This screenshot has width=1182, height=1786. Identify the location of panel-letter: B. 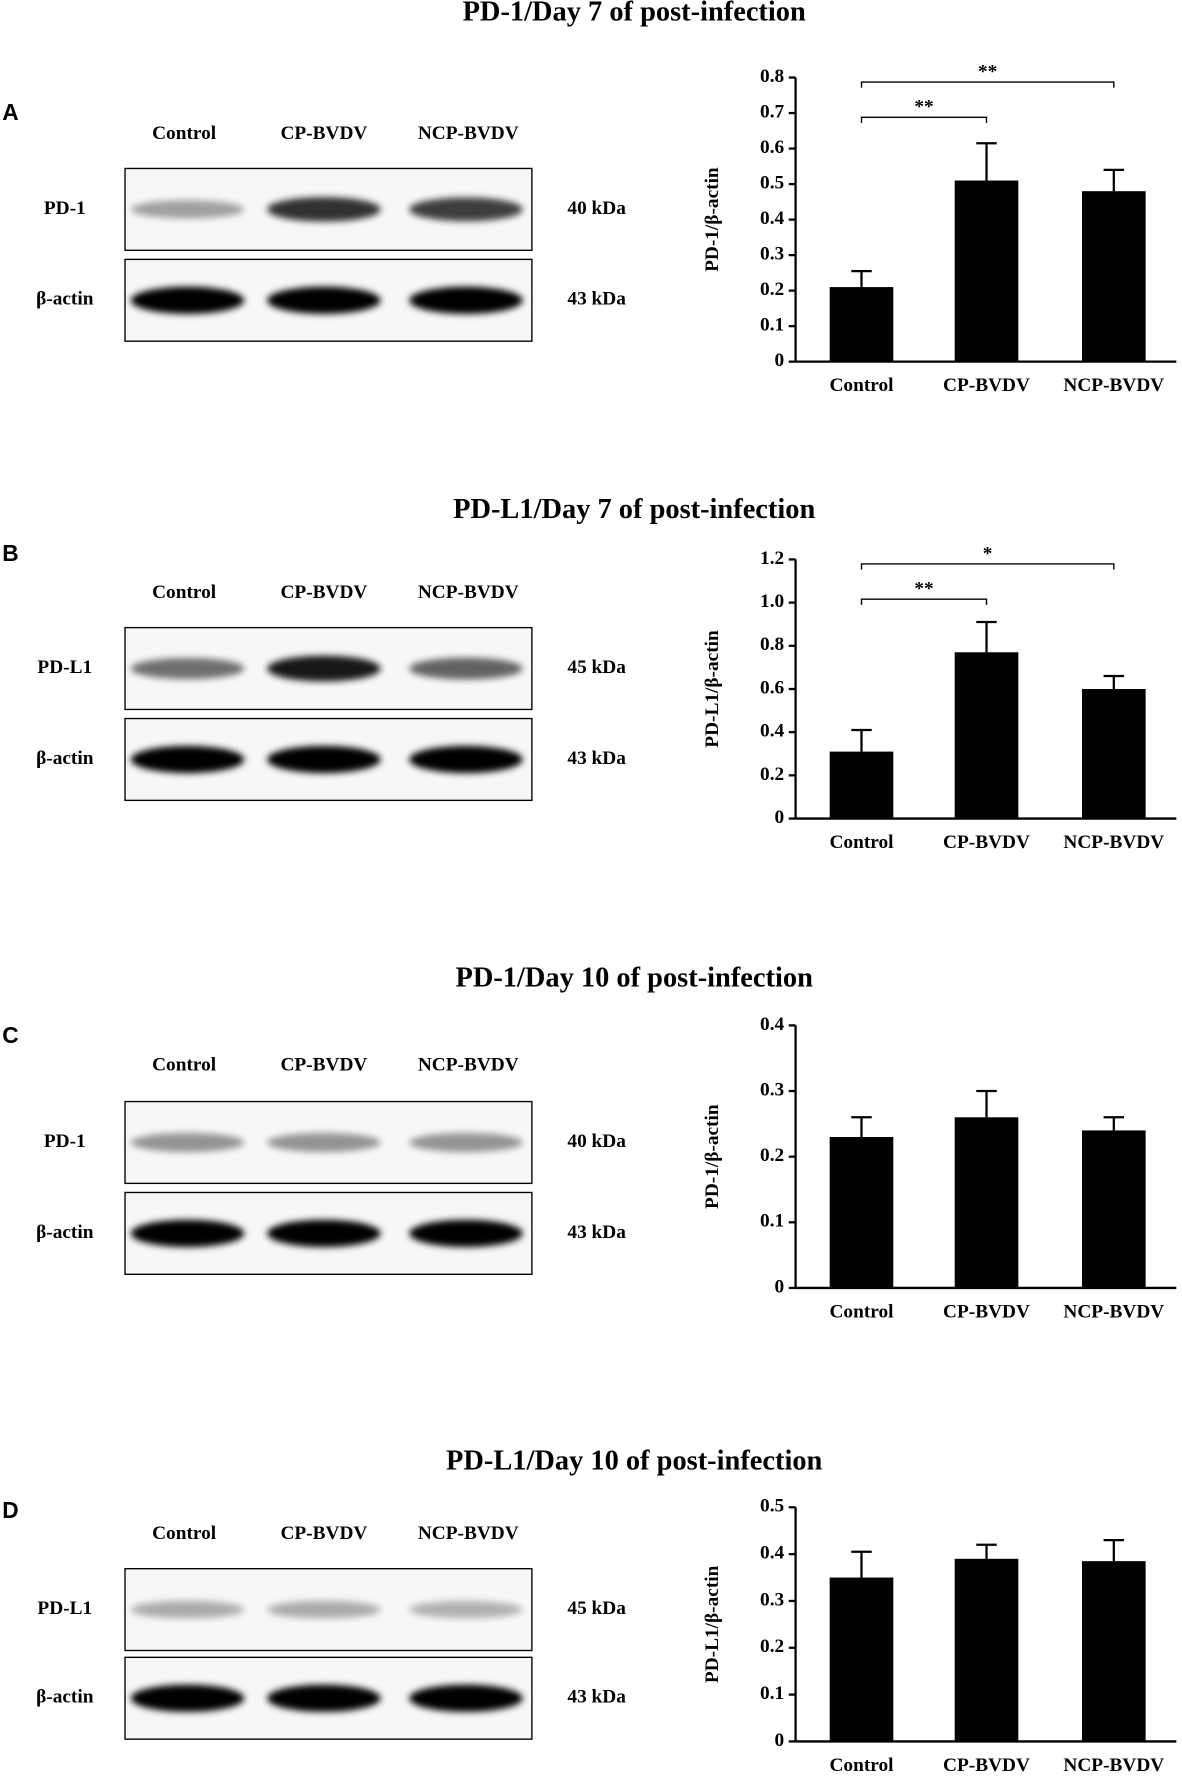
(10, 553).